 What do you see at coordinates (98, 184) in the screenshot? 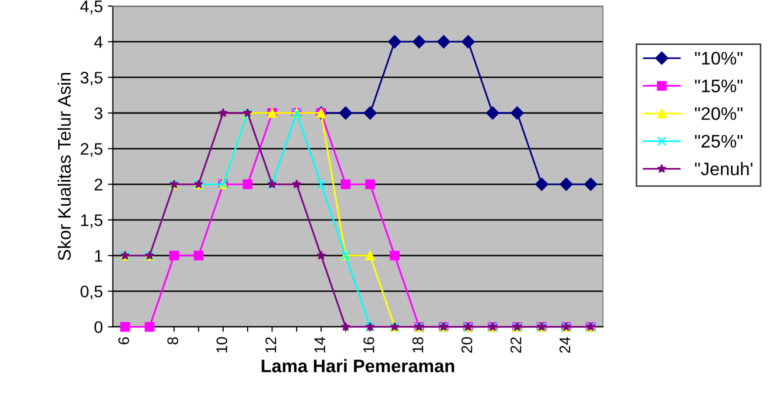
I see `y-tick-label: 2` at bounding box center [98, 184].